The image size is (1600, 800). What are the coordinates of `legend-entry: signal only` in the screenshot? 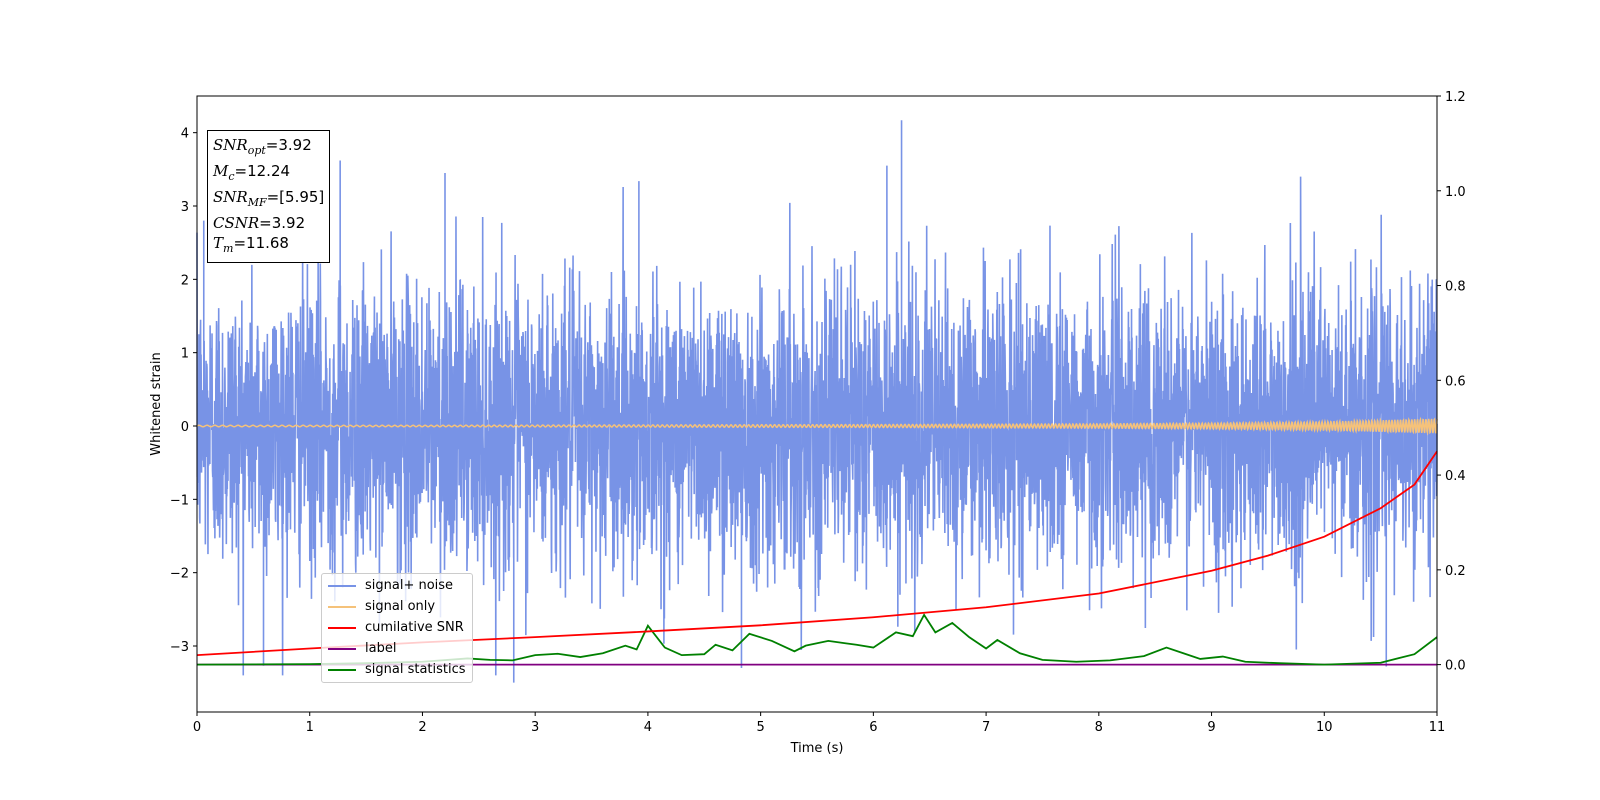 It's located at (397, 606).